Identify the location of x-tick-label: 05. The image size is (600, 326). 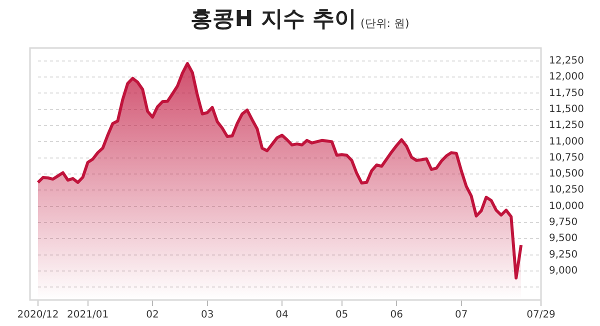
(341, 315).